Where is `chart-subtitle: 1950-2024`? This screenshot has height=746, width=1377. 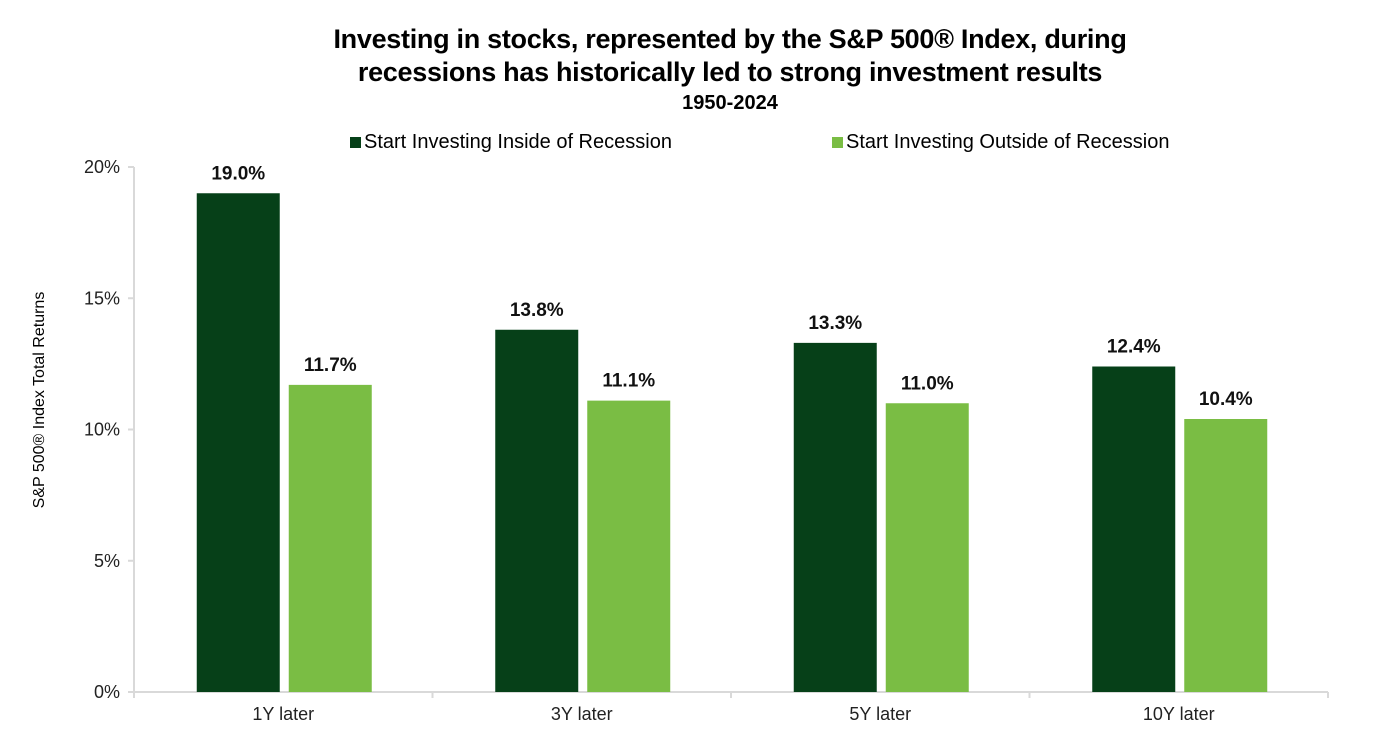 chart-subtitle: 1950-2024 is located at coordinates (730, 103).